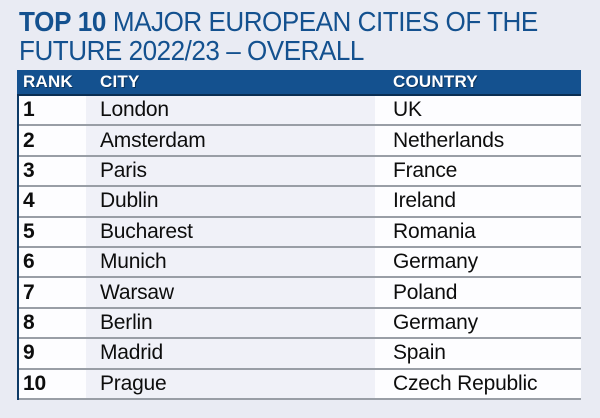  What do you see at coordinates (51, 262) in the screenshot?
I see `rank-cell: 6` at bounding box center [51, 262].